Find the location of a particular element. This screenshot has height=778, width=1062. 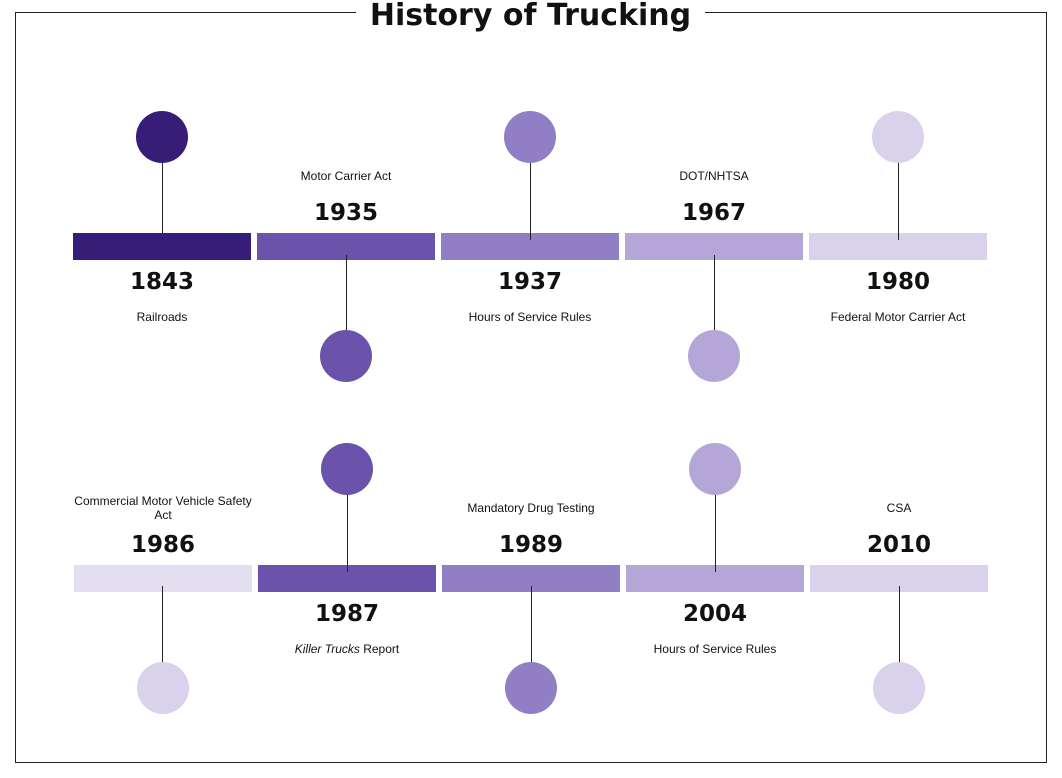

event-year: 2010 is located at coordinates (898, 545).